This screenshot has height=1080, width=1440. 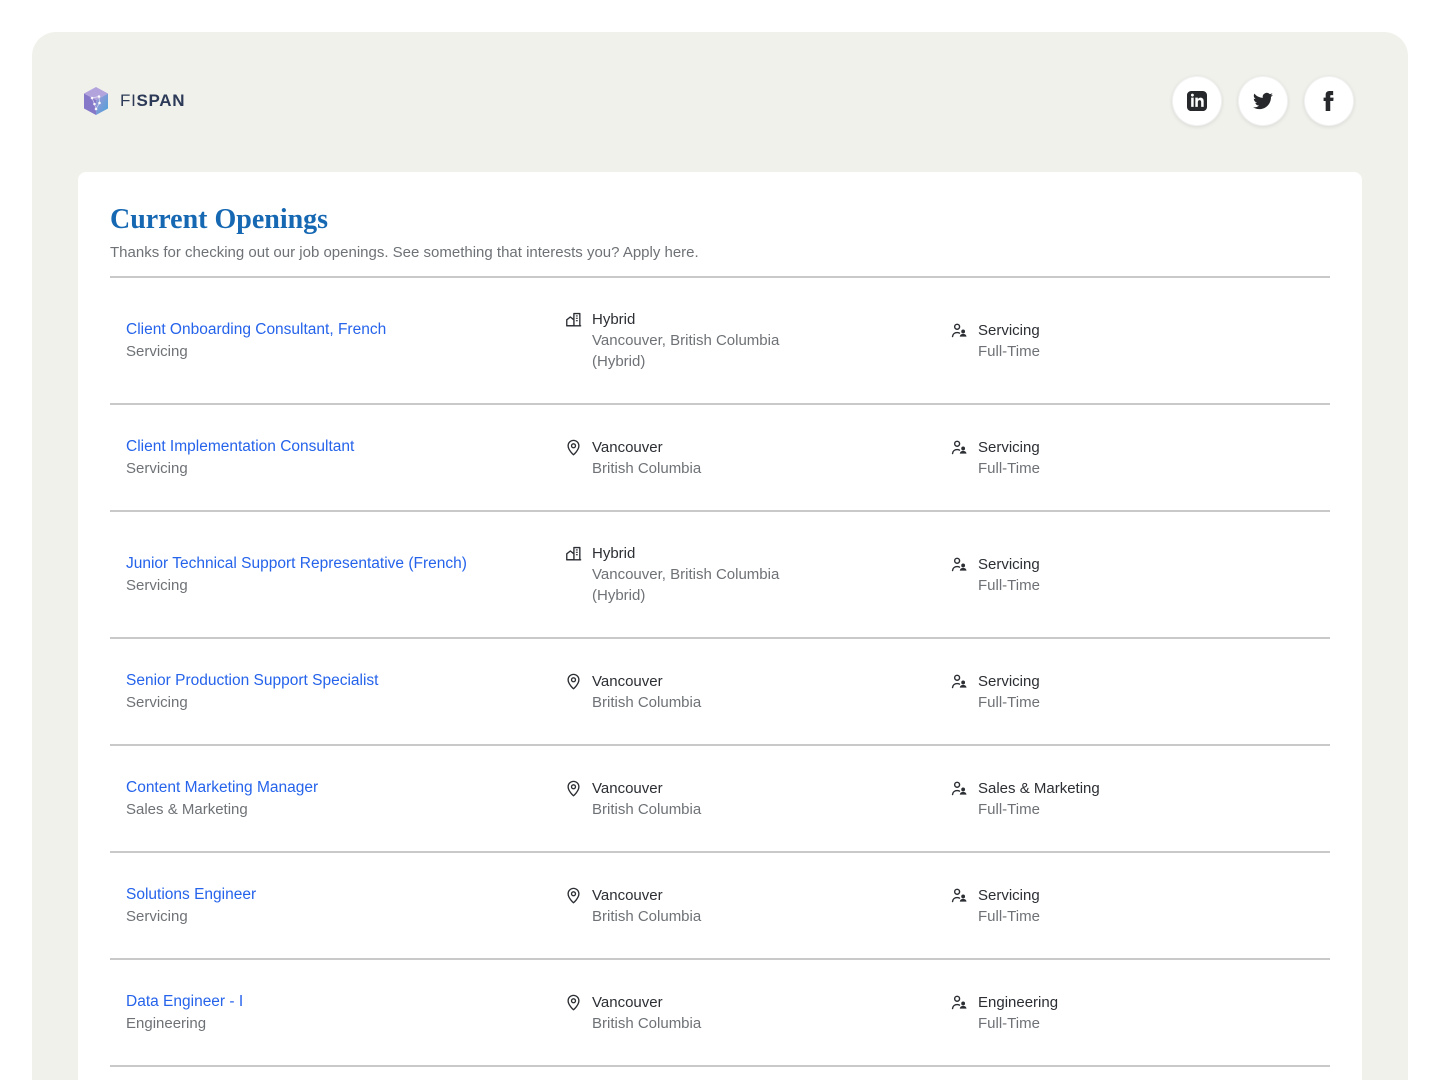 What do you see at coordinates (614, 553) in the screenshot?
I see `location-primary: Hybrid` at bounding box center [614, 553].